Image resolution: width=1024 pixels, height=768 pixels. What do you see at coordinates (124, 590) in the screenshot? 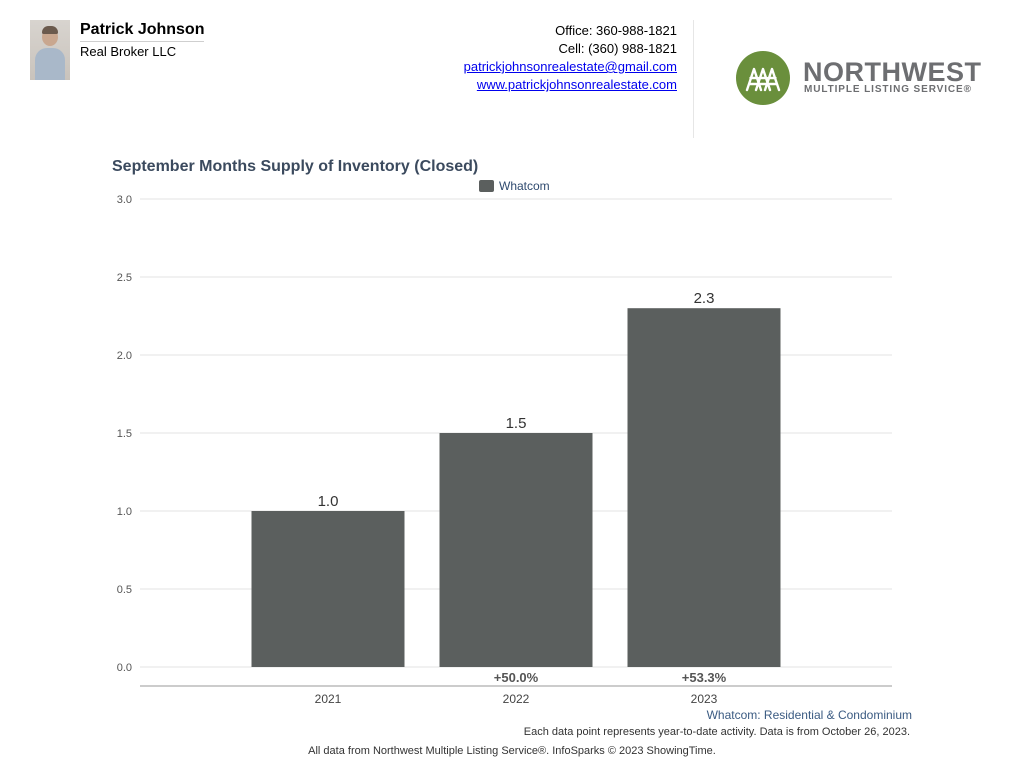
I see `y-tick-label: 0.5` at bounding box center [124, 590].